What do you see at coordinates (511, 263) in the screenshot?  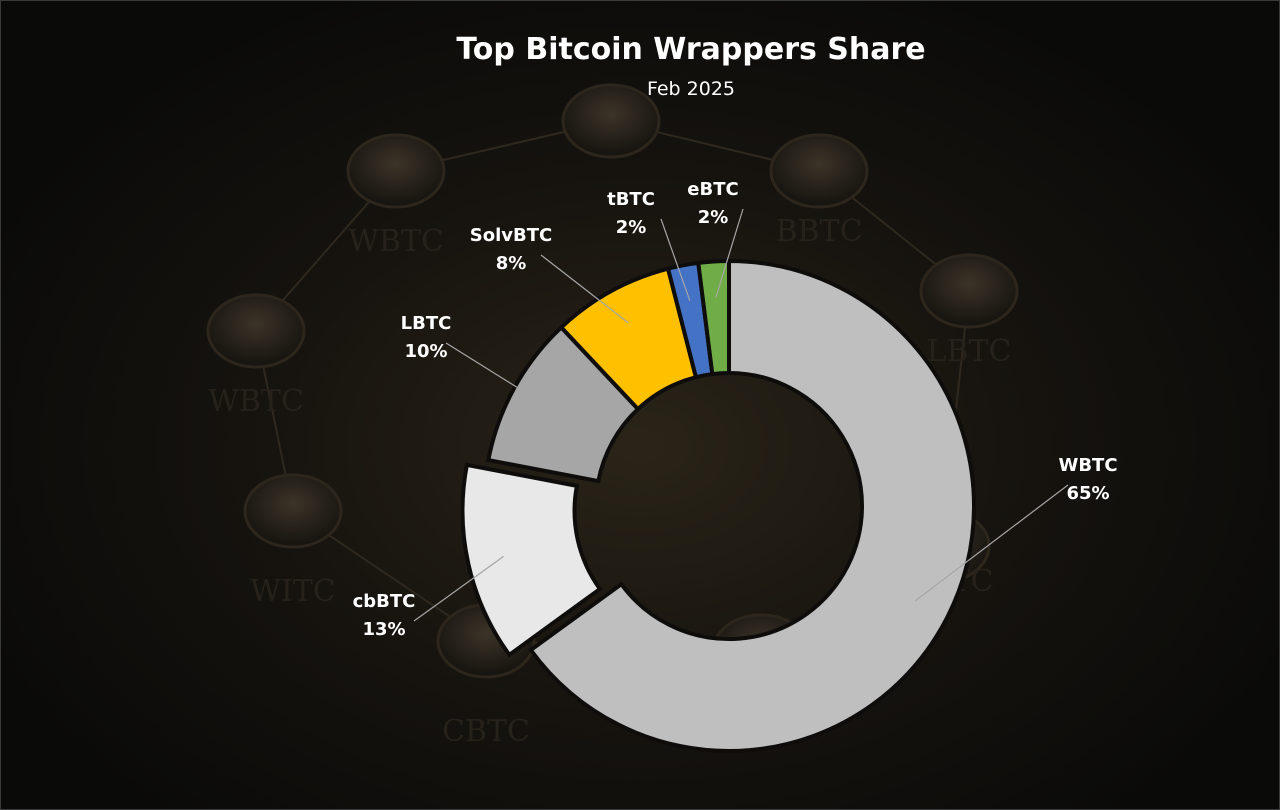 I see `data-label-value: 8%` at bounding box center [511, 263].